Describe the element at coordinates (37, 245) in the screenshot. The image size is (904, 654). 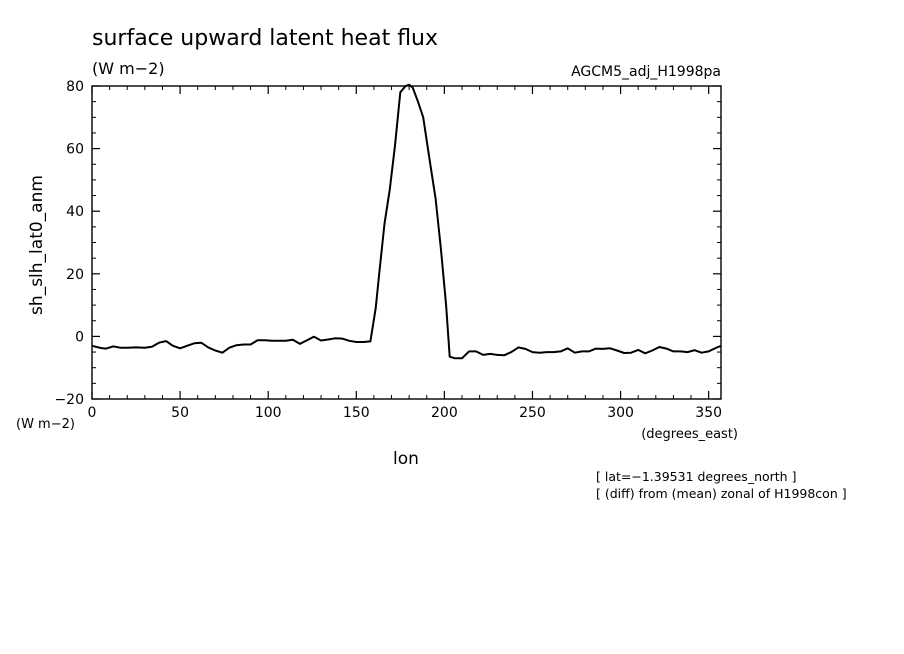
I see `y-axis-label: sh_slh_lat0_anm` at that location.